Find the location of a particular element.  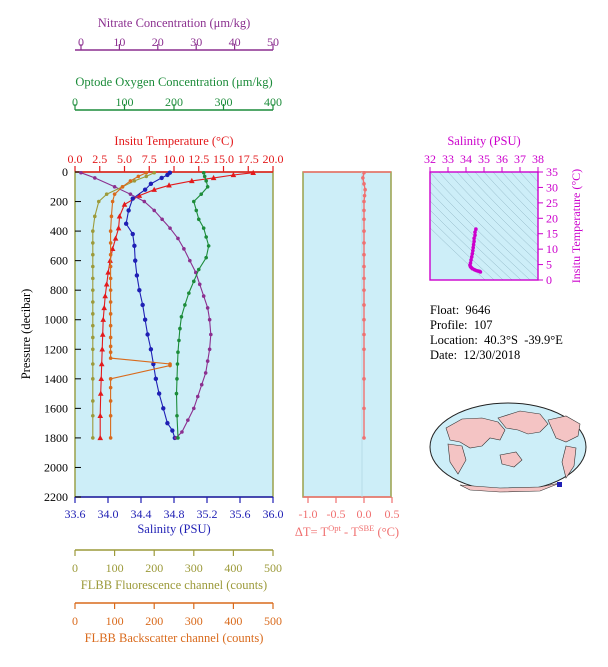

pressure-axis-tick-label: 2200 is located at coordinates (56, 497).